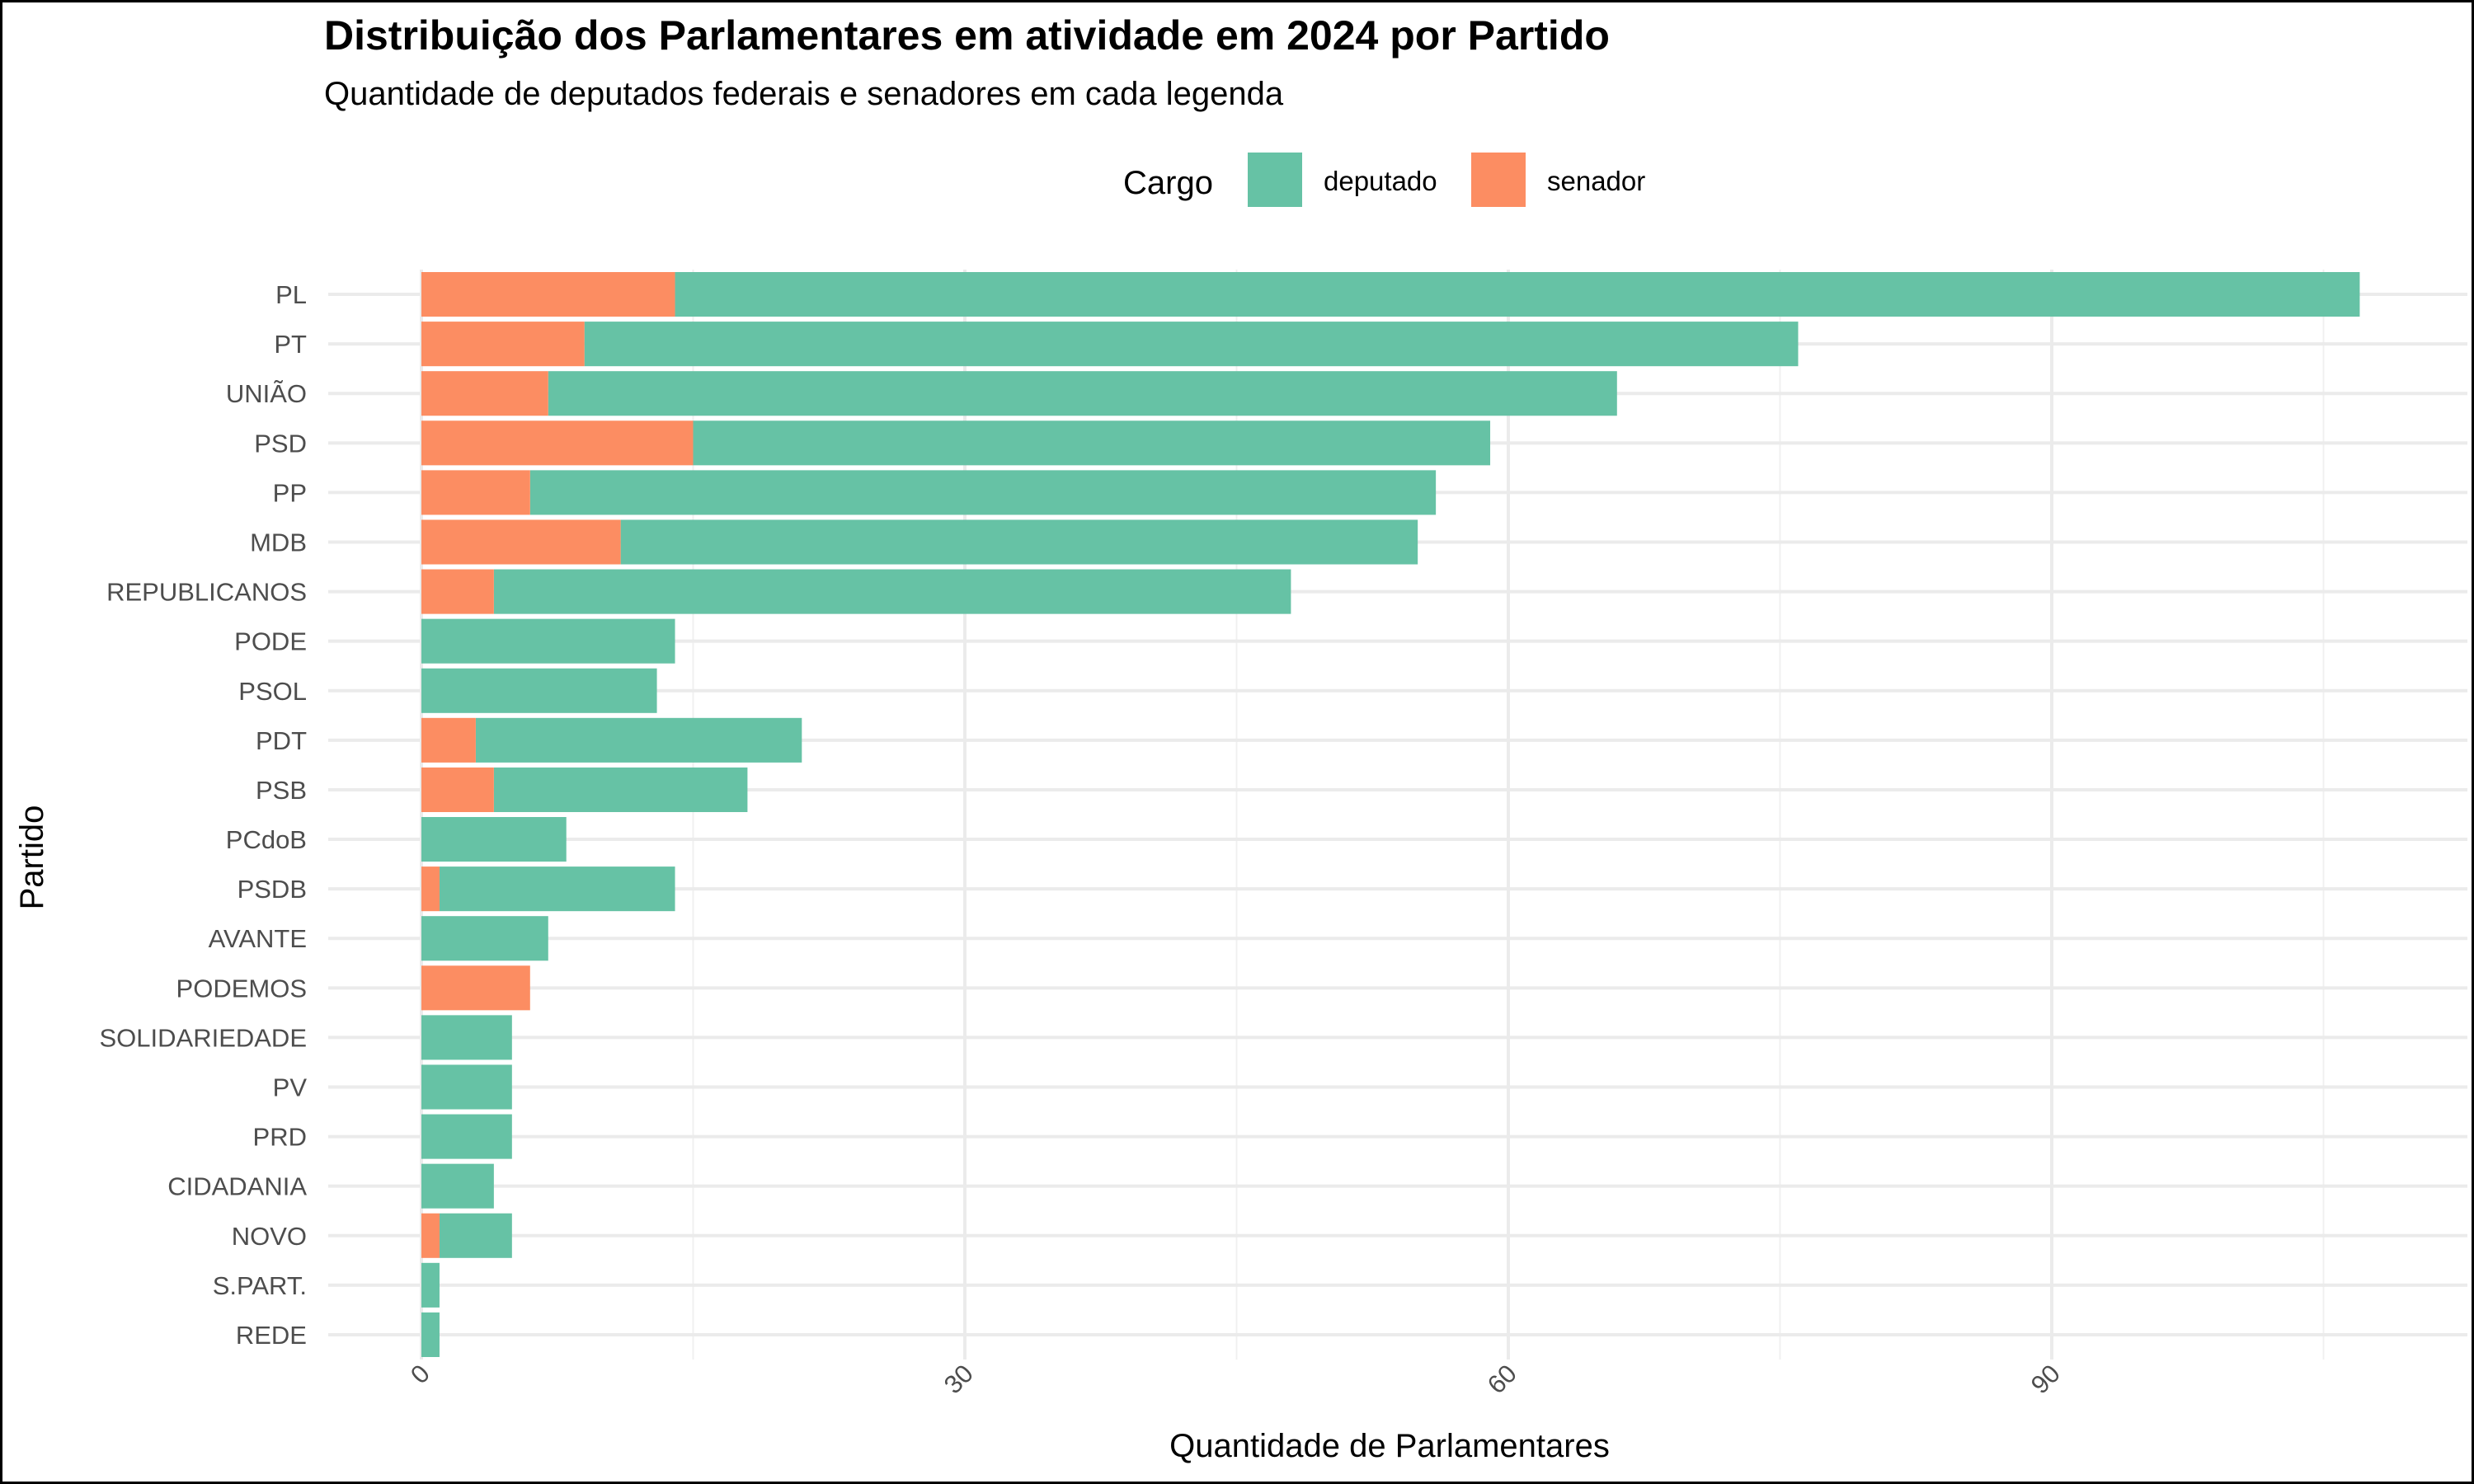 The width and height of the screenshot is (2474, 1484). Describe the element at coordinates (1019, 542) in the screenshot. I see `bar-mdb-deputado` at that location.